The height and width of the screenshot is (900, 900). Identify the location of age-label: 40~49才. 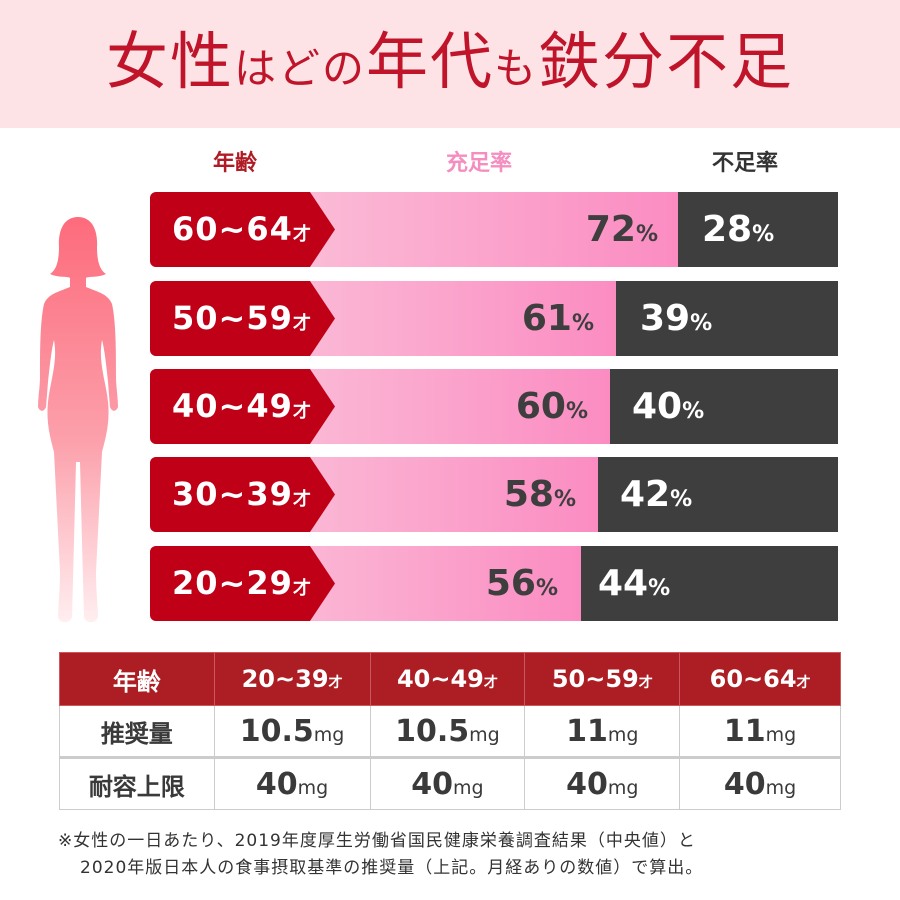
(242, 406).